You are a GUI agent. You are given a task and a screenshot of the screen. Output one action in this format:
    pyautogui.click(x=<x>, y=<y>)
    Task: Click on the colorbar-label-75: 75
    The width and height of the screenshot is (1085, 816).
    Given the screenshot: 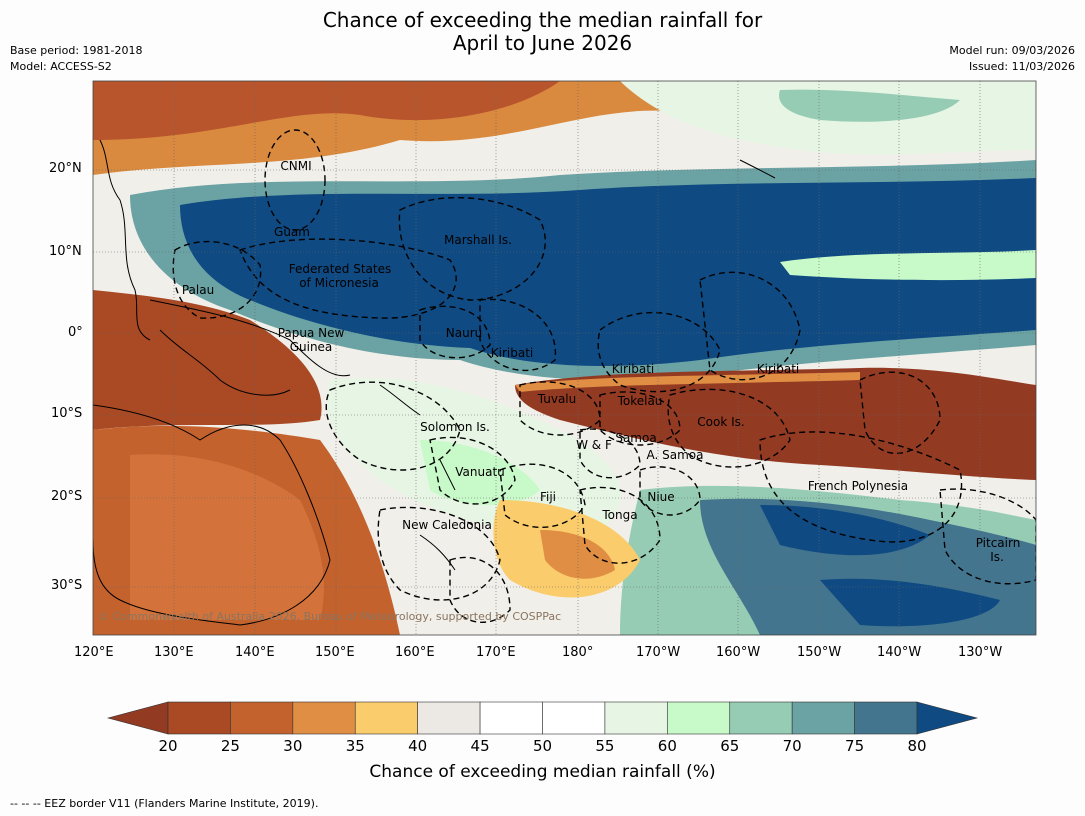 What is the action you would take?
    pyautogui.click(x=855, y=746)
    